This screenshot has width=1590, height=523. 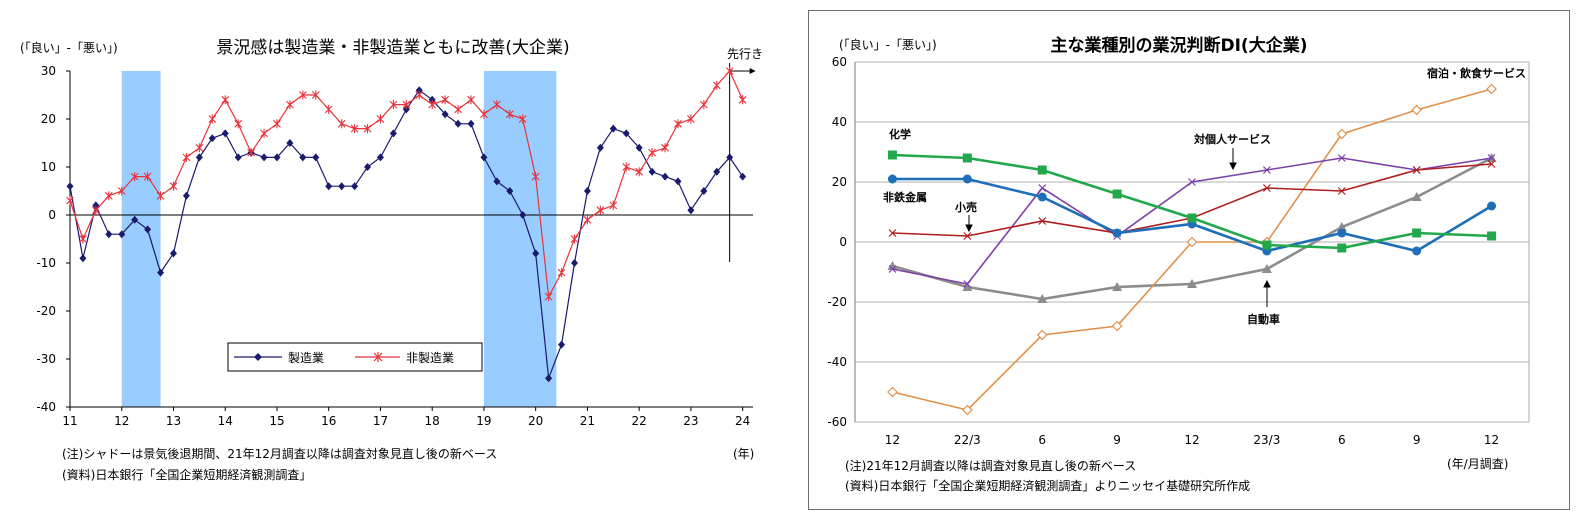 What do you see at coordinates (432, 421) in the screenshot?
I see `left-x-tick-label-7: 18` at bounding box center [432, 421].